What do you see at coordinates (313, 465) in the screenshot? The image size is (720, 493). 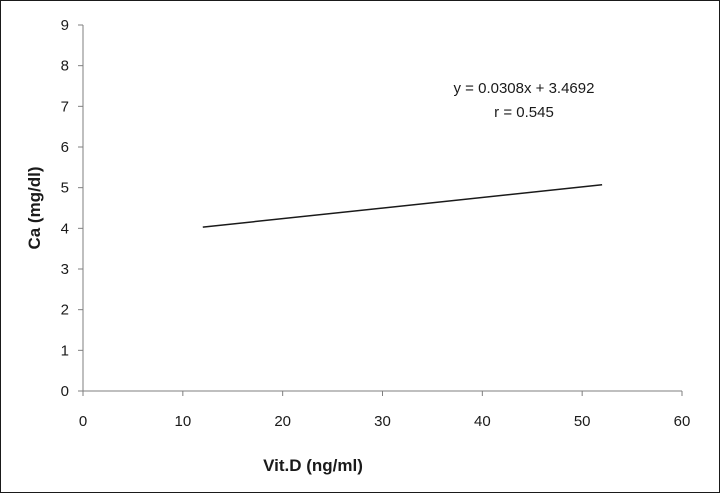 I see `x-axis-title: Vit.D (ng/ml)` at bounding box center [313, 465].